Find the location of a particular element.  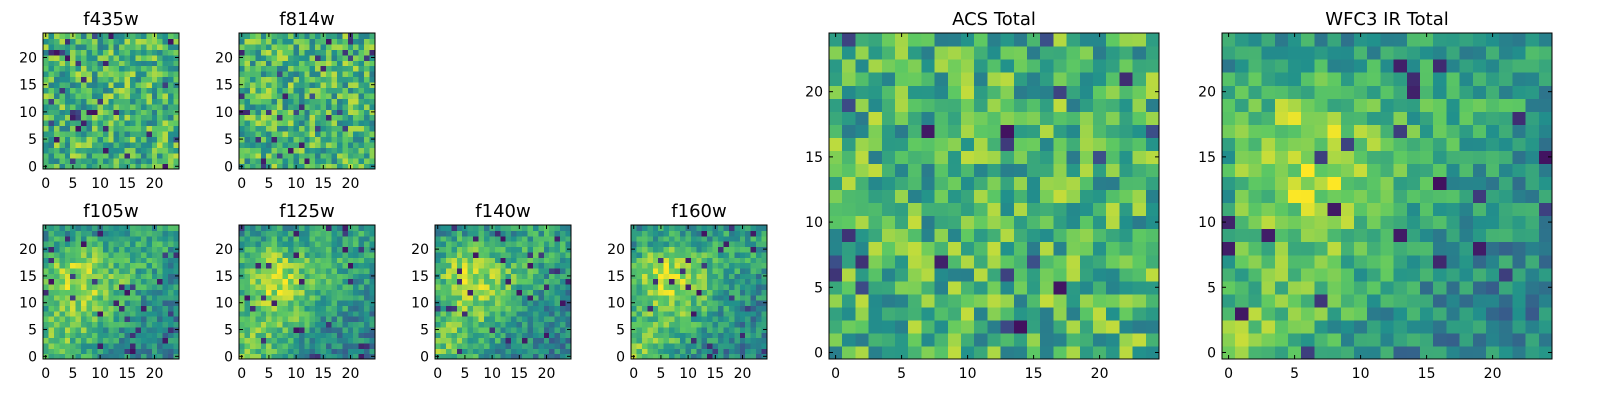

x-tick-label: 15 is located at coordinates (127, 184).